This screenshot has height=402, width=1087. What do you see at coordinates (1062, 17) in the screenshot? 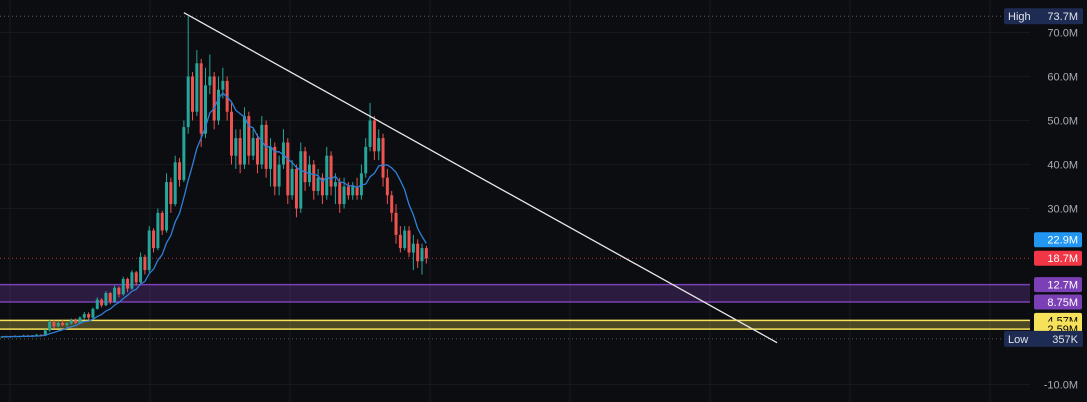
I see `high-marker-value: 73.7M` at bounding box center [1062, 17].